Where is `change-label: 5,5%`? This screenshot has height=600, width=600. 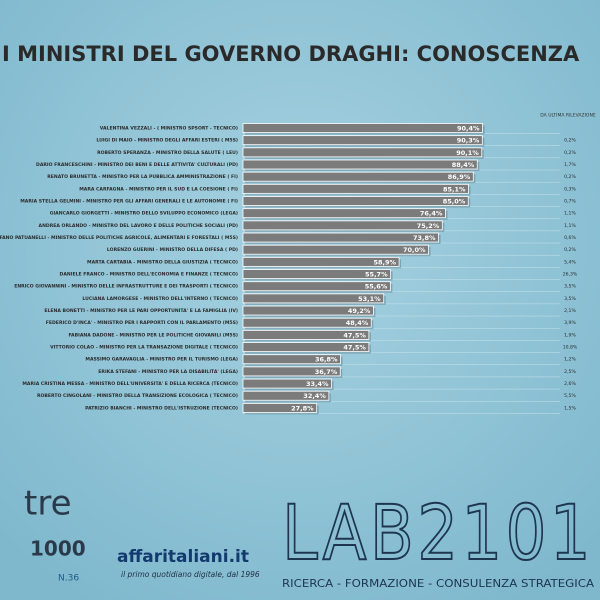 change-label: 5,5% is located at coordinates (570, 396).